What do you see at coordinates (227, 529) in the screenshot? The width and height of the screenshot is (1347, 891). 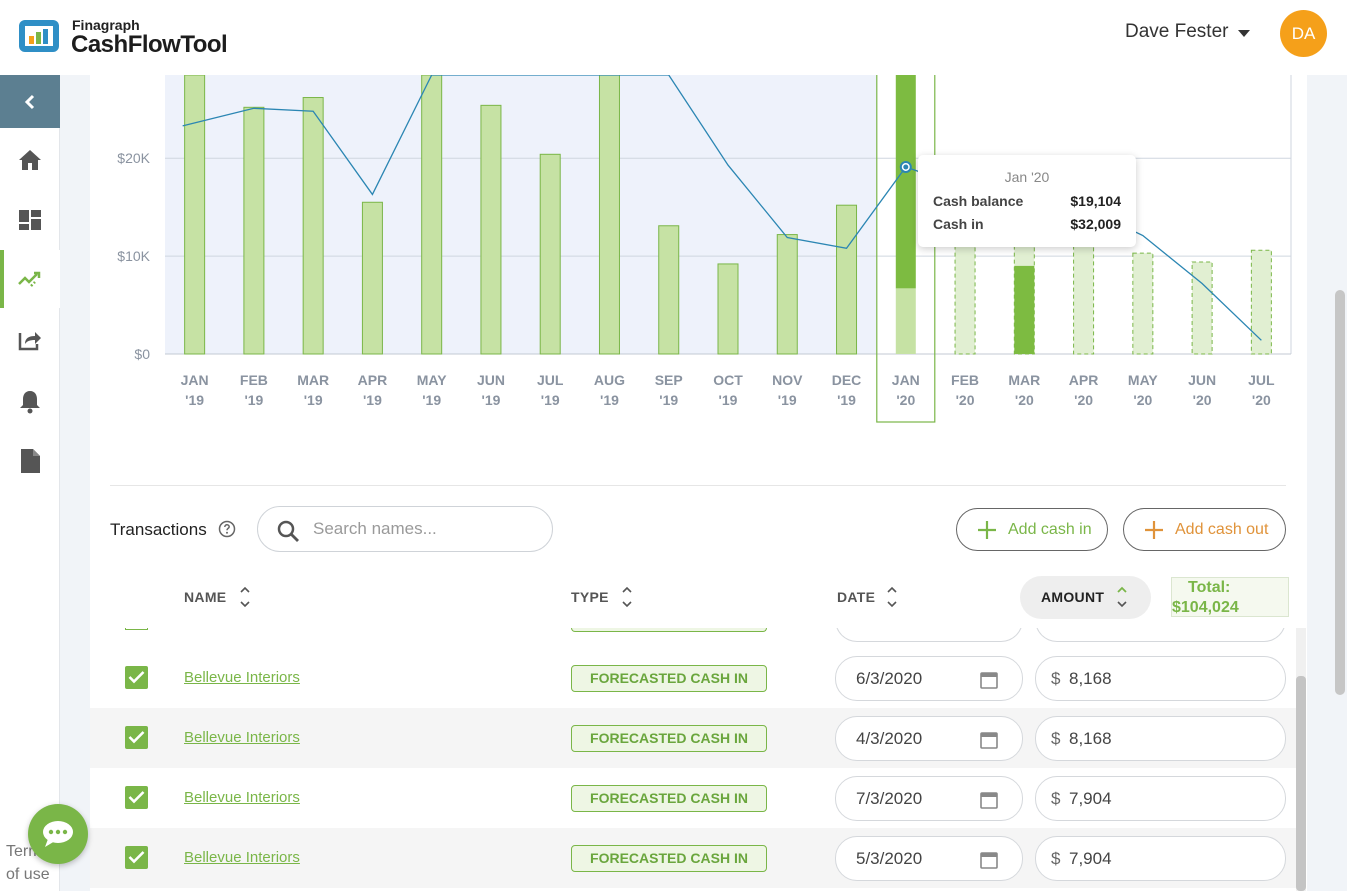 I see `help-icon` at bounding box center [227, 529].